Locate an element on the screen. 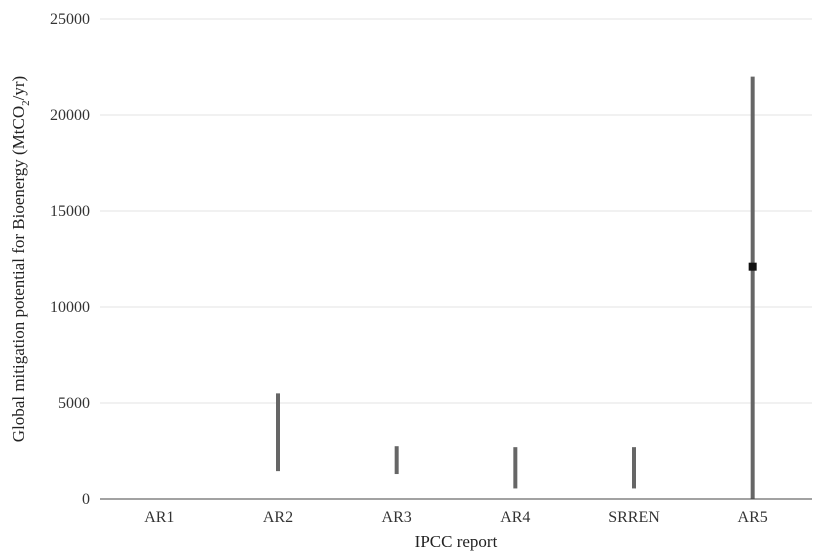 The width and height of the screenshot is (835, 551). x-tick-labels: AR1 AR2 AR3 AR4 SRREN AR5 is located at coordinates (456, 517).